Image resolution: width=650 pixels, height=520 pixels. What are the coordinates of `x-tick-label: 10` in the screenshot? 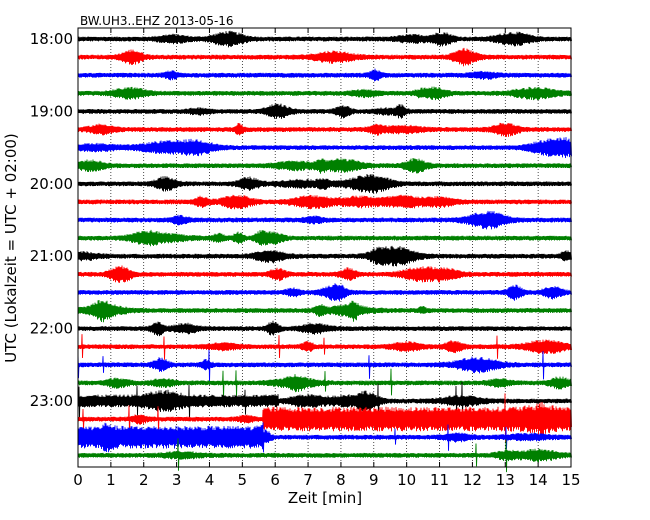 It's located at (406, 480).